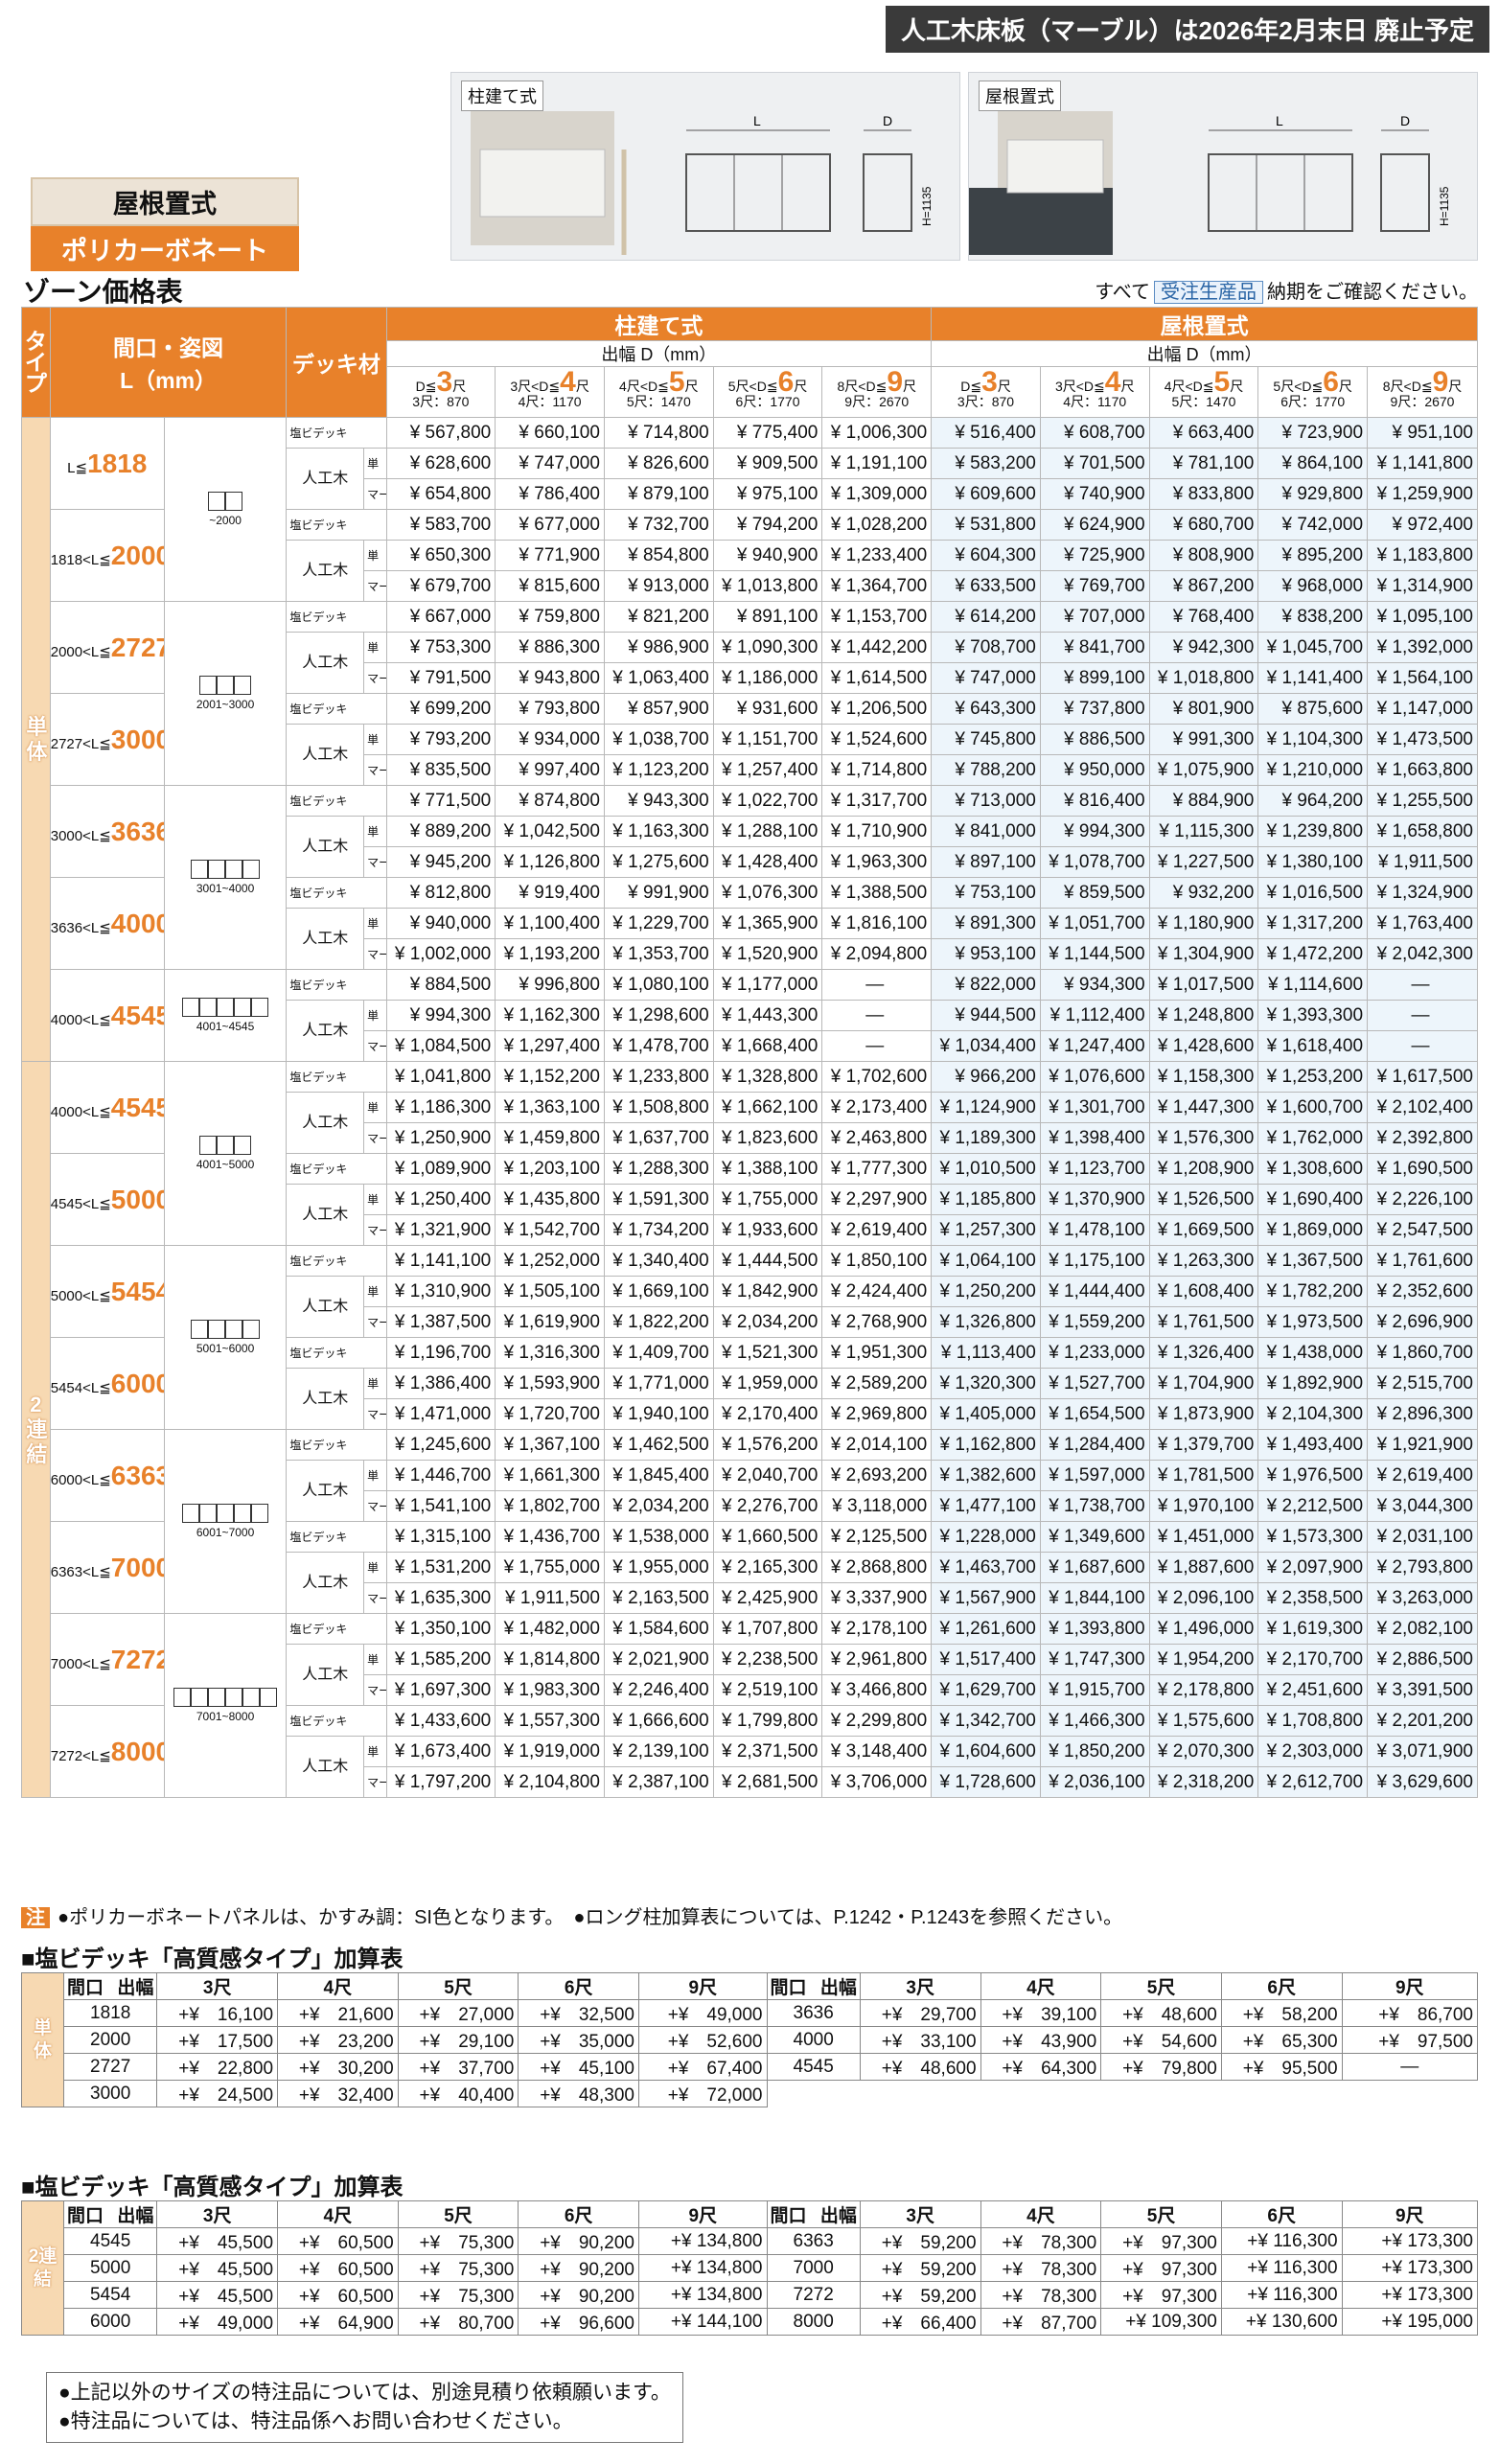 The height and width of the screenshot is (2464, 1499). Describe the element at coordinates (877, 463) in the screenshot. I see `price-cell: ¥ 1,191,100` at that location.